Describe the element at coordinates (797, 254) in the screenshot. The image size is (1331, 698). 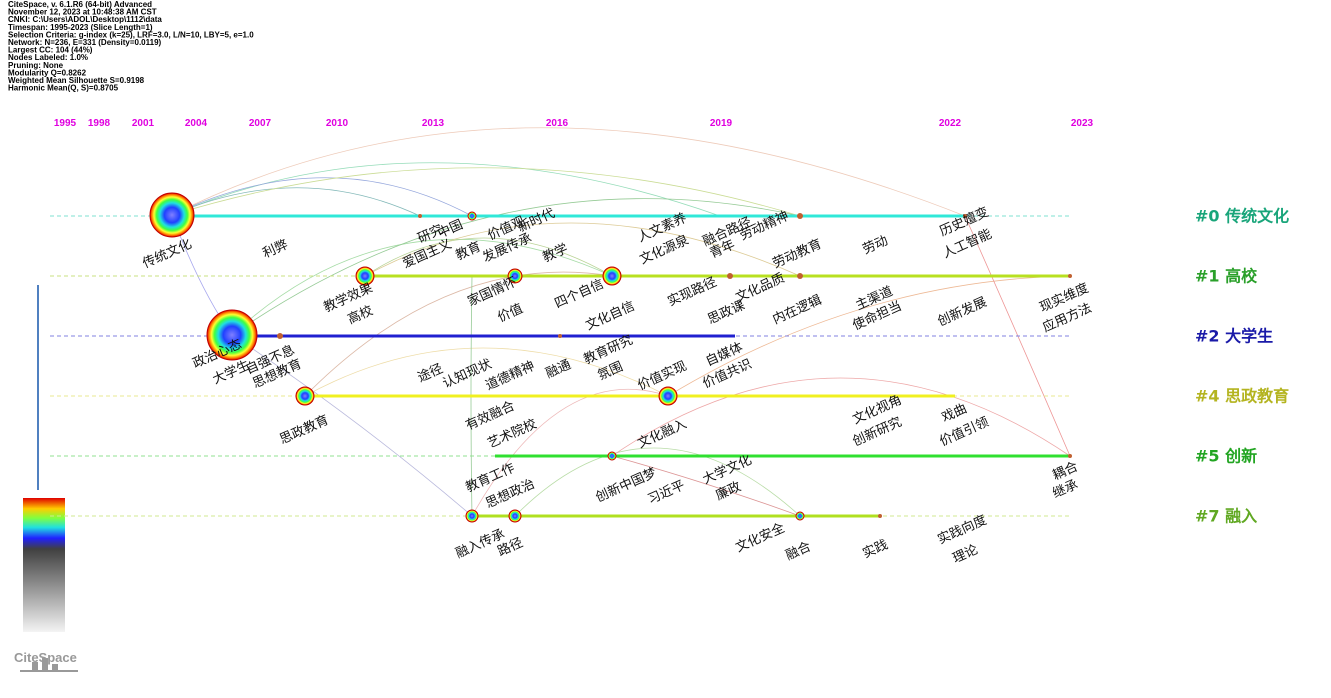
I see `keyword-label: 劳动教育` at that location.